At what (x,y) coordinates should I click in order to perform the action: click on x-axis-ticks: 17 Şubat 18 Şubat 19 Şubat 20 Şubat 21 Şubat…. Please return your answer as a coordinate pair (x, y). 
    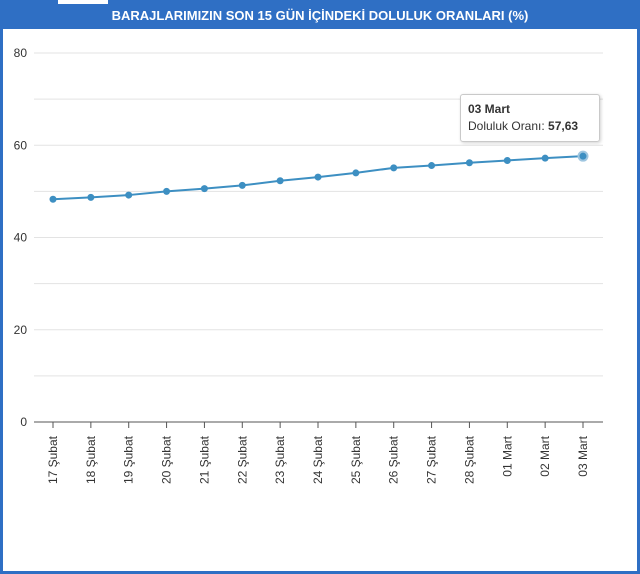
    Looking at the image, I should click on (318, 453).